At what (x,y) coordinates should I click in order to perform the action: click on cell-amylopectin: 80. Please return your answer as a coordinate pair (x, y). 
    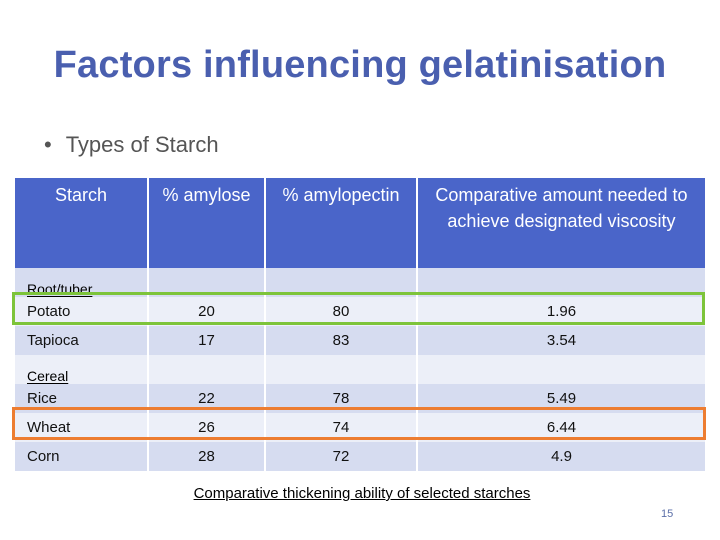
    Looking at the image, I should click on (340, 311).